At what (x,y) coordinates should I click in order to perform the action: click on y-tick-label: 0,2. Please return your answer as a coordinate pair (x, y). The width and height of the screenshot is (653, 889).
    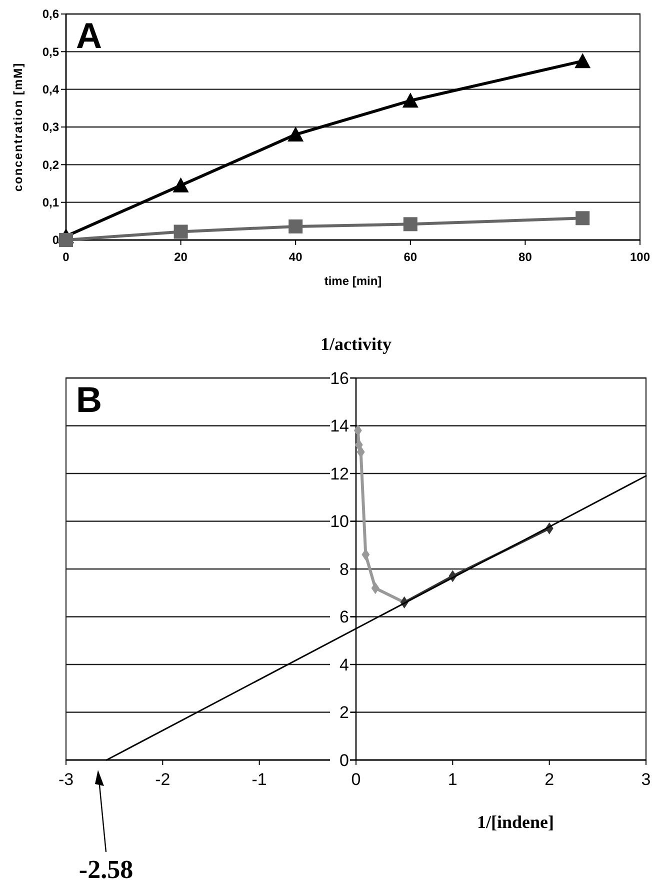
    Looking at the image, I should click on (51, 165).